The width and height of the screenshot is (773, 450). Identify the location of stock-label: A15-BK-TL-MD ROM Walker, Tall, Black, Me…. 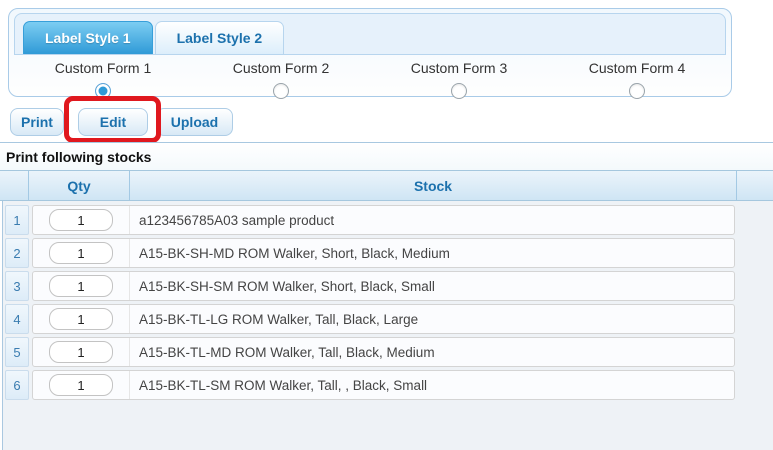
(287, 352).